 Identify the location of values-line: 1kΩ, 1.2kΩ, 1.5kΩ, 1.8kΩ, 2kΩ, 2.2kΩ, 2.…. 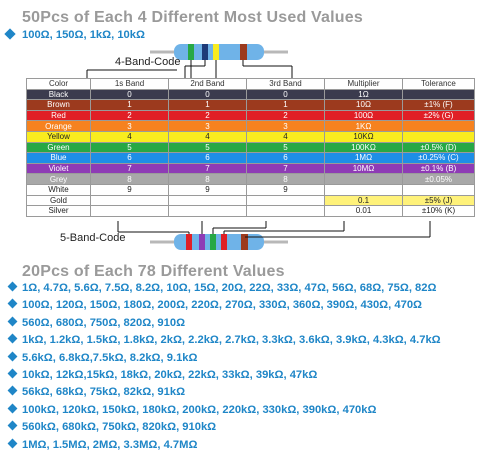
(224, 340).